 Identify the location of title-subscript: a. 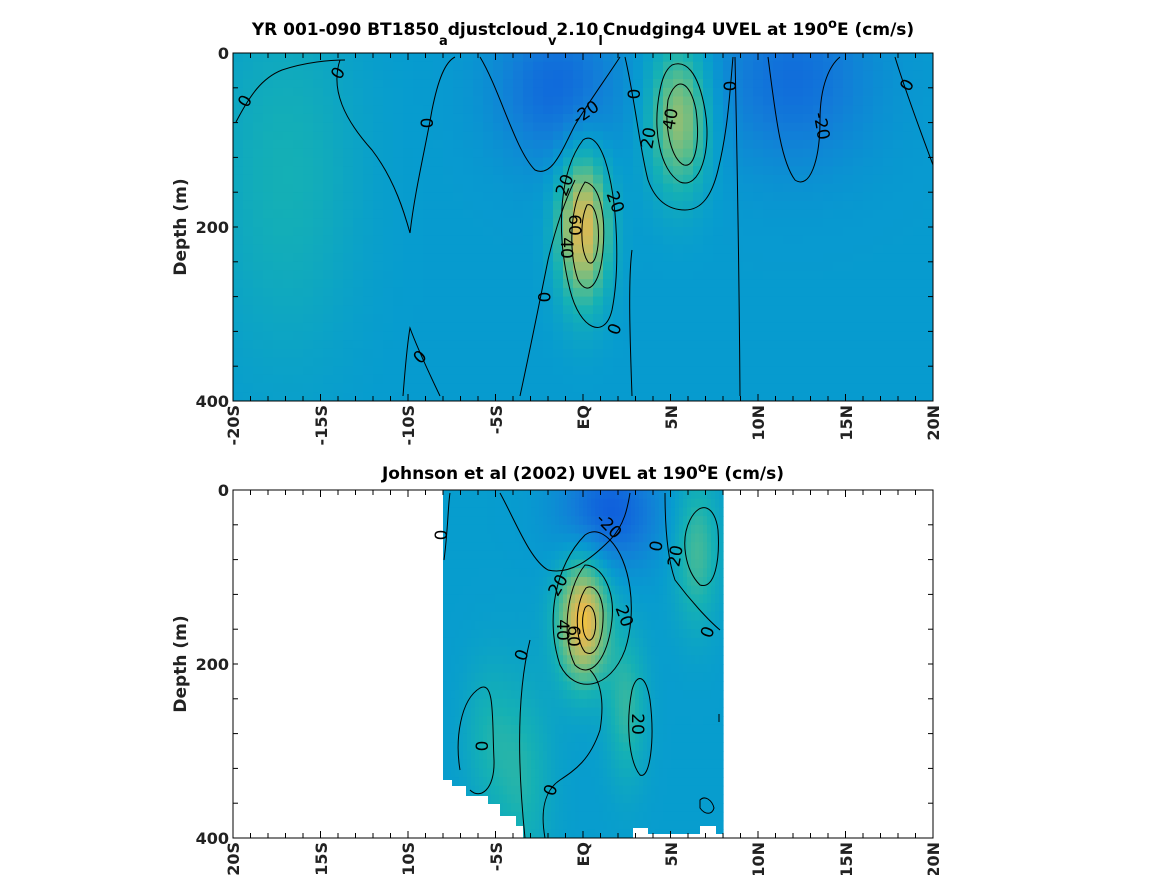
(443, 41).